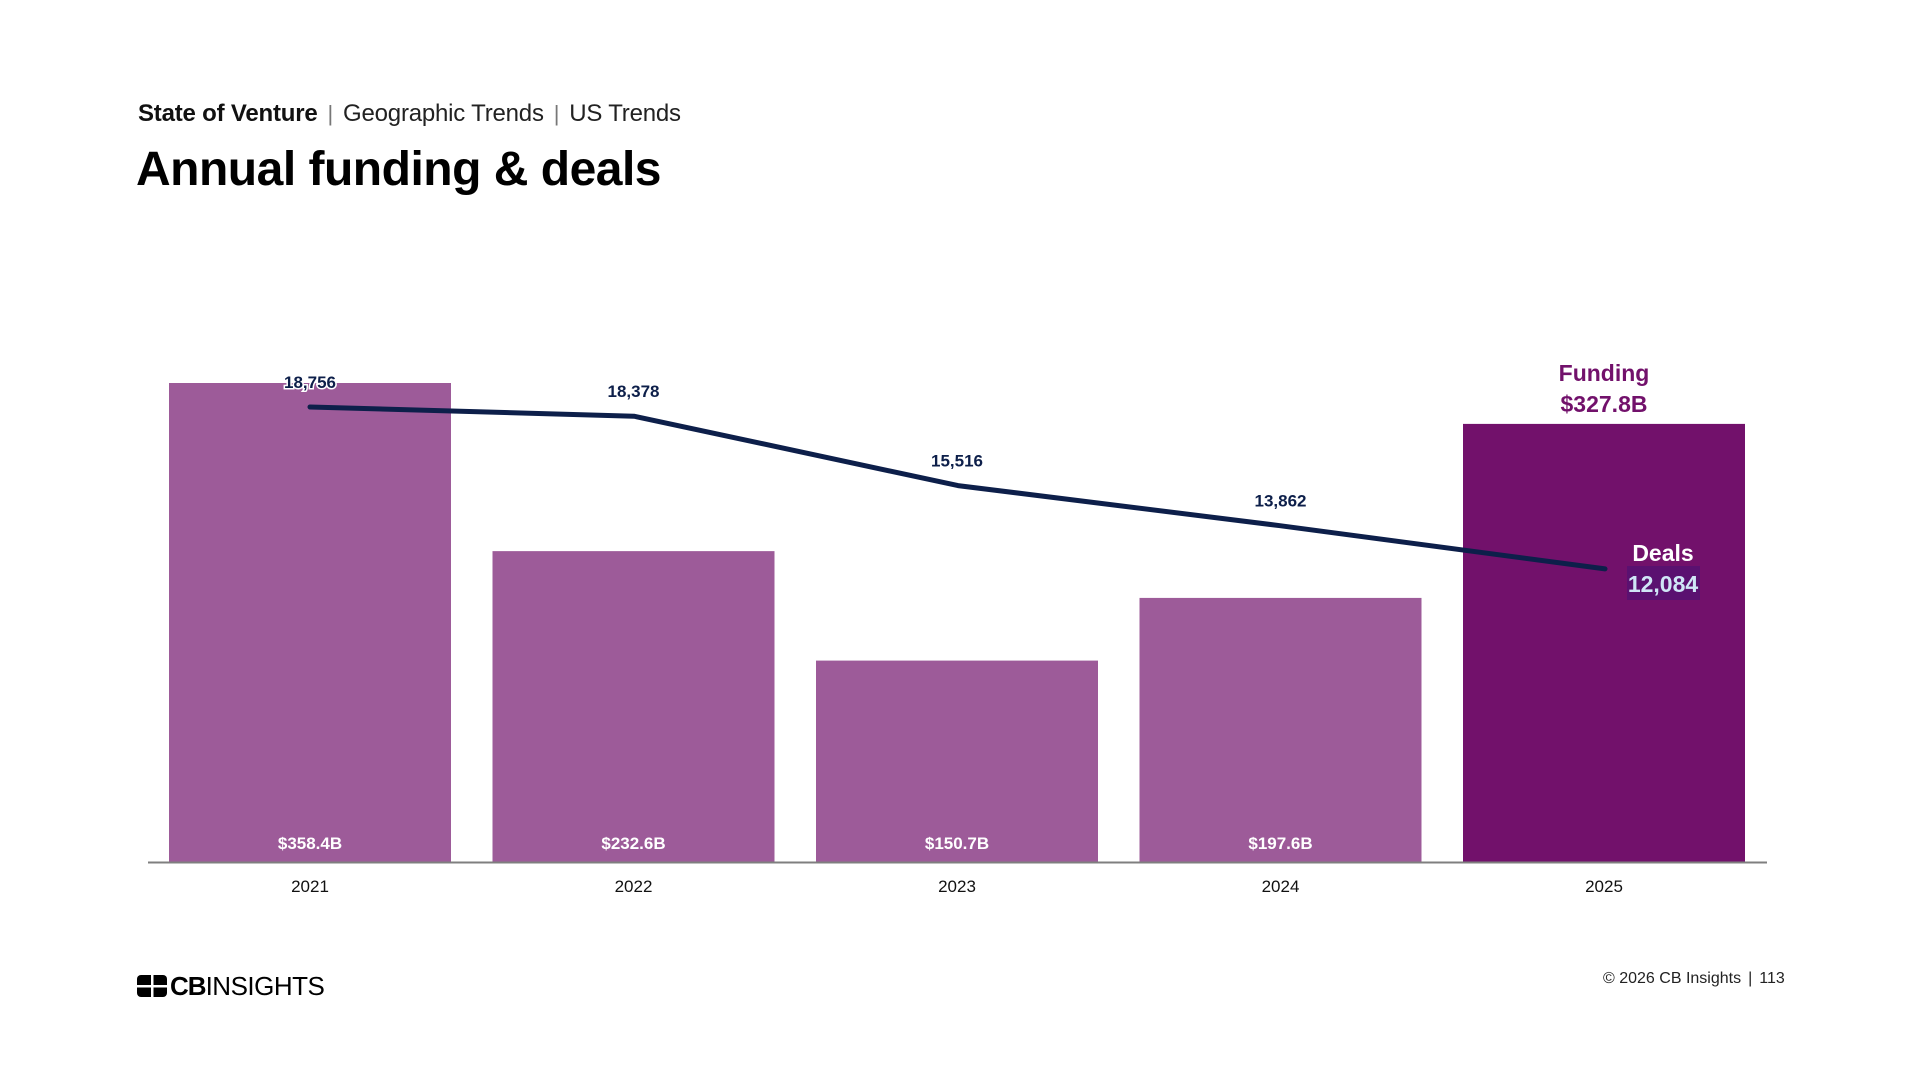 The width and height of the screenshot is (1920, 1080). I want to click on breadcrumb-item-state-of-venture: State of Venture, so click(228, 113).